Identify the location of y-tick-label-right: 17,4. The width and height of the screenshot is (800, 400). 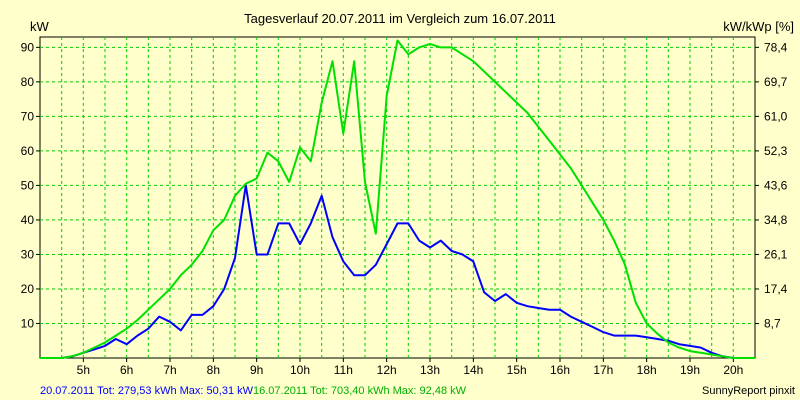
(776, 289).